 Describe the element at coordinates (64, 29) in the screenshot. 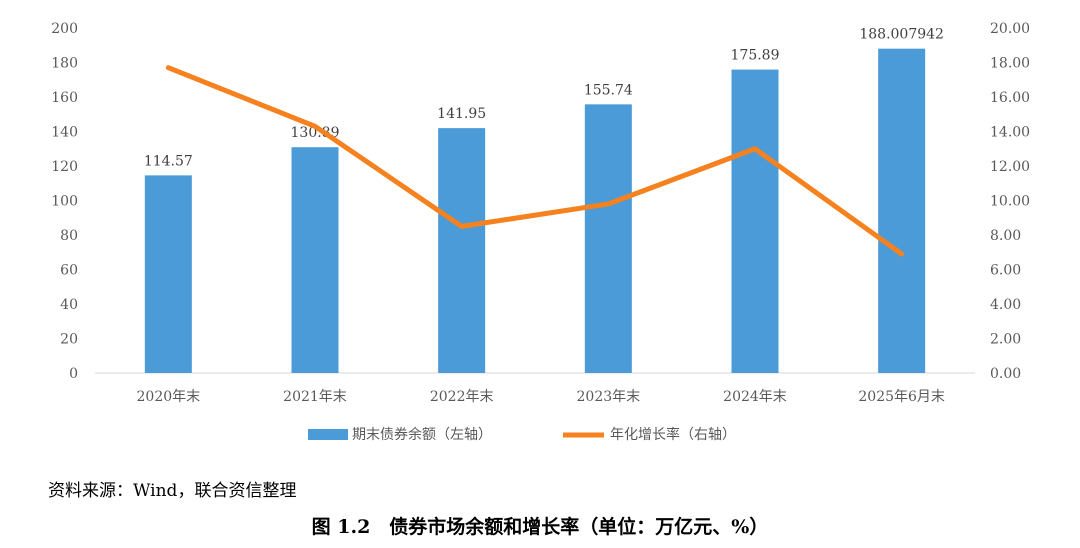

I see `left-tick-label: 200` at that location.